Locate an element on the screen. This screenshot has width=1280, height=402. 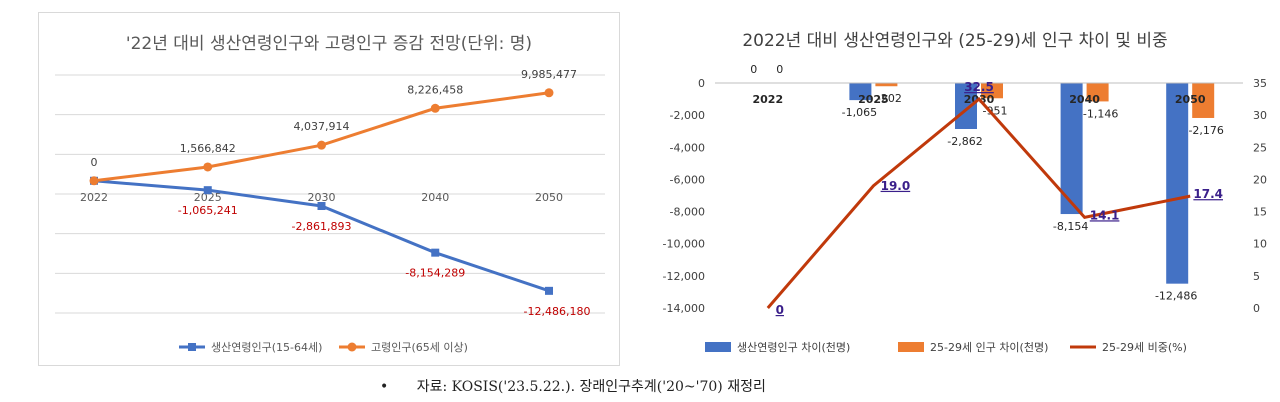
y2-tick-label: 25 is located at coordinates (1260, 147).